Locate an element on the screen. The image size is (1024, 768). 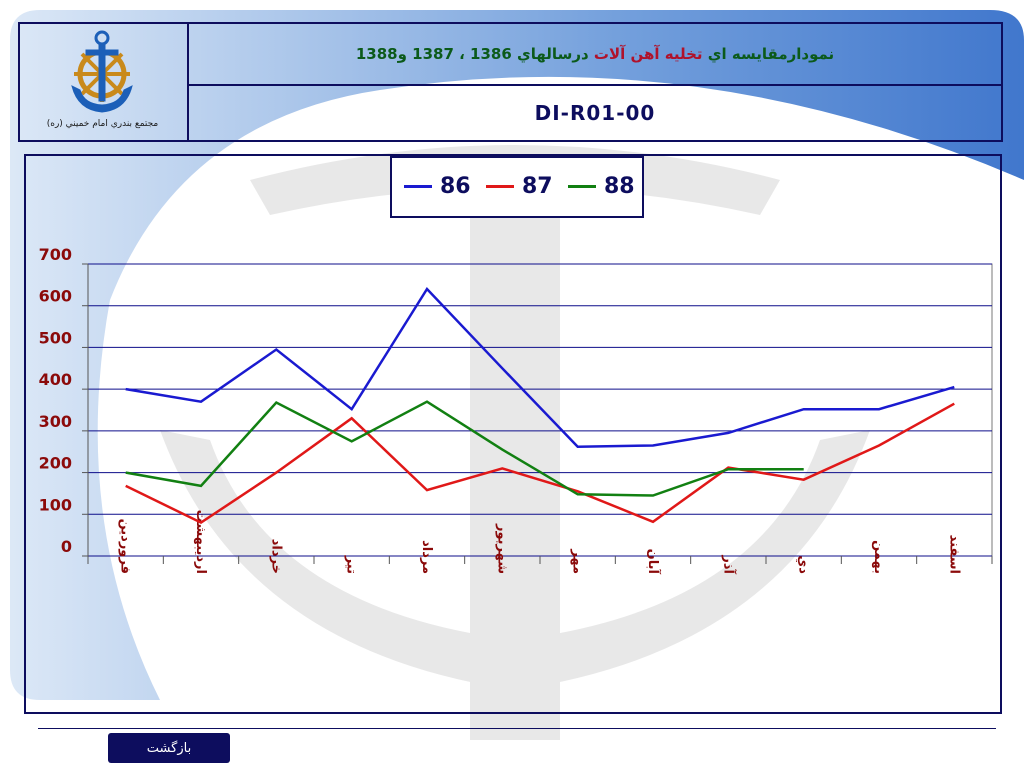
x-tick-label: بهمن is located at coordinates (878, 557).